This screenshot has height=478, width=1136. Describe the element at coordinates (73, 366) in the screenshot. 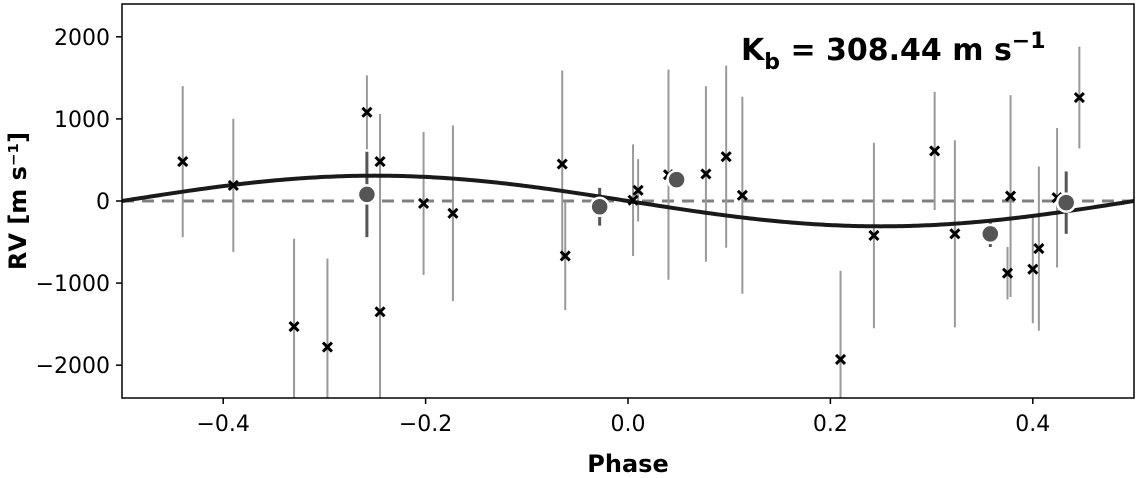

I see `y-tick-label: −2000` at that location.